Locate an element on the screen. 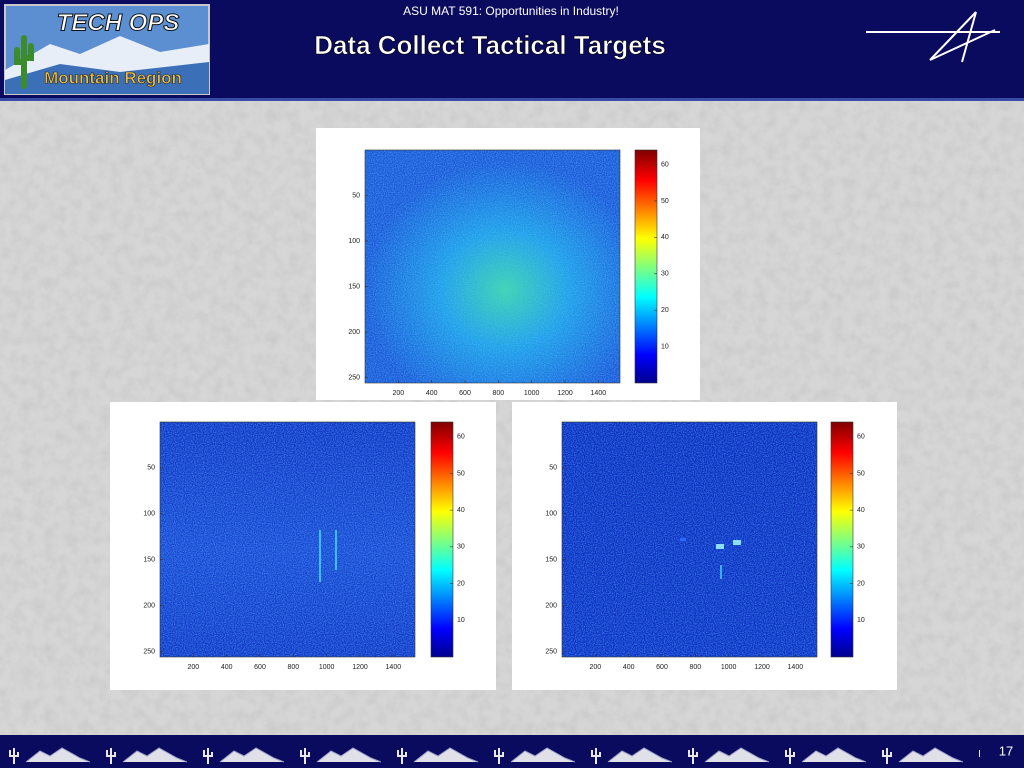 The image size is (1024, 768). page-number: 17 is located at coordinates (1006, 750).